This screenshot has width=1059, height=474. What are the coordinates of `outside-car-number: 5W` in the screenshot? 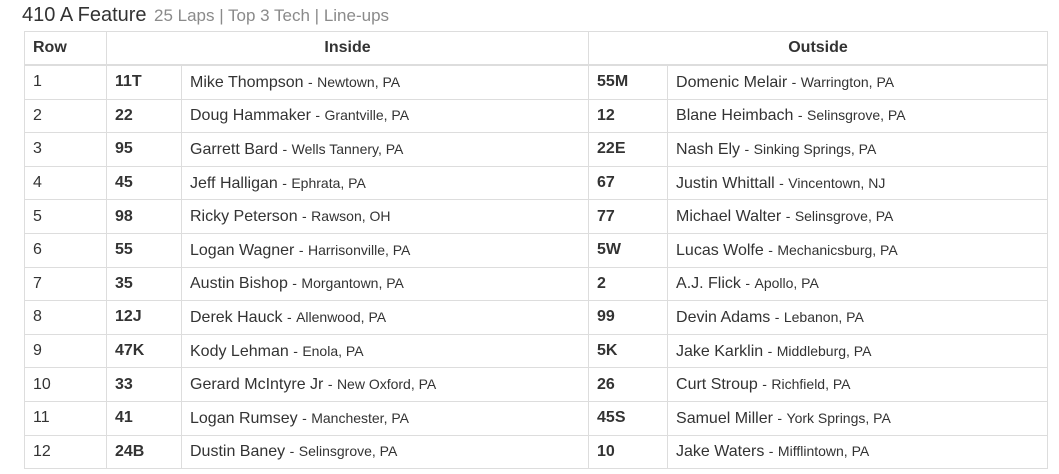 It's located at (628, 250).